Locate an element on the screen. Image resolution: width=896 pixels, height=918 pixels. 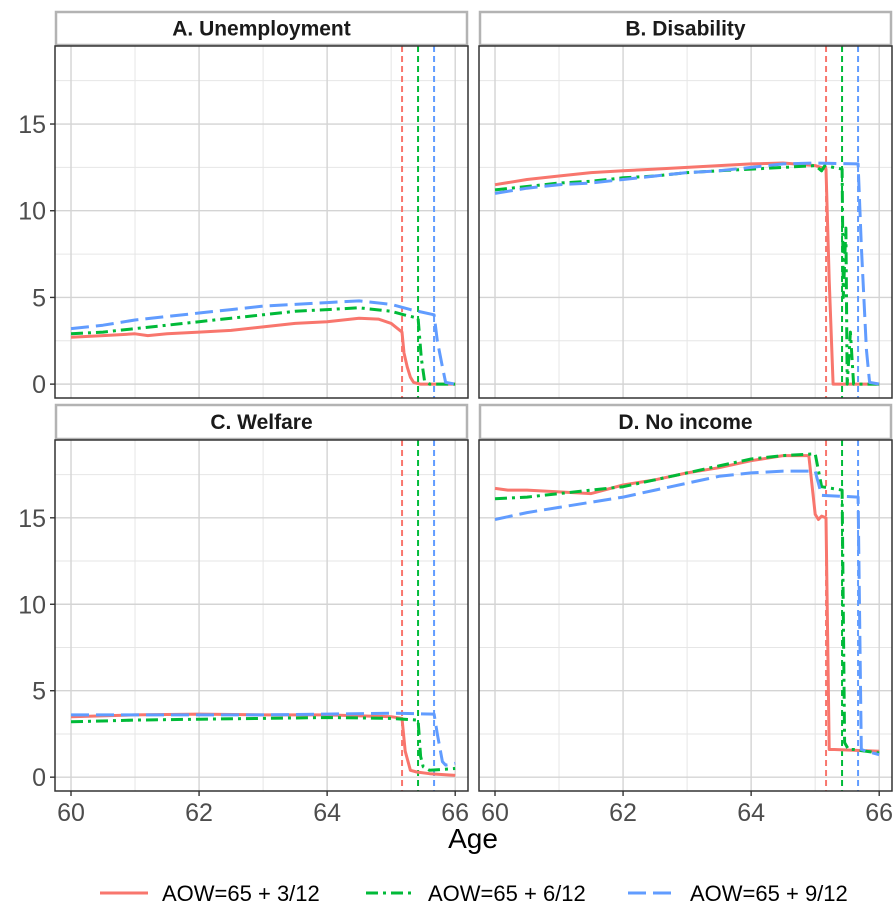
facet-title: C. Welfare is located at coordinates (261, 422).